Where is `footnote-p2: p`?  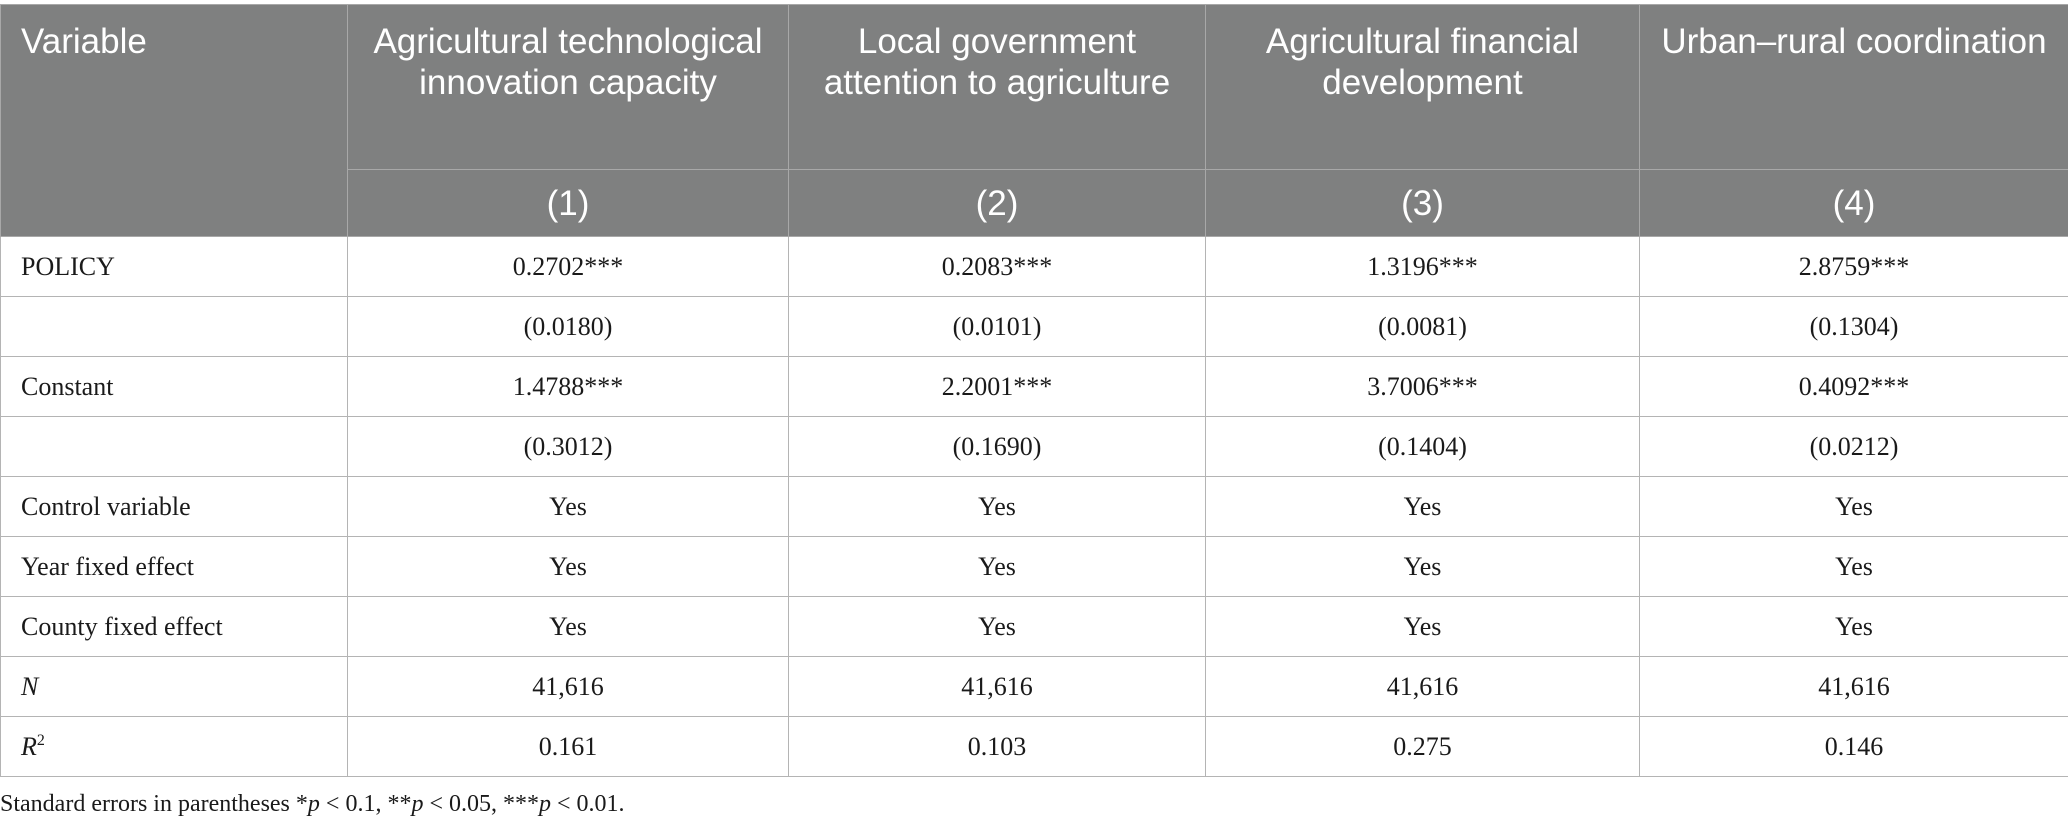
footnote-p2: p is located at coordinates (417, 804).